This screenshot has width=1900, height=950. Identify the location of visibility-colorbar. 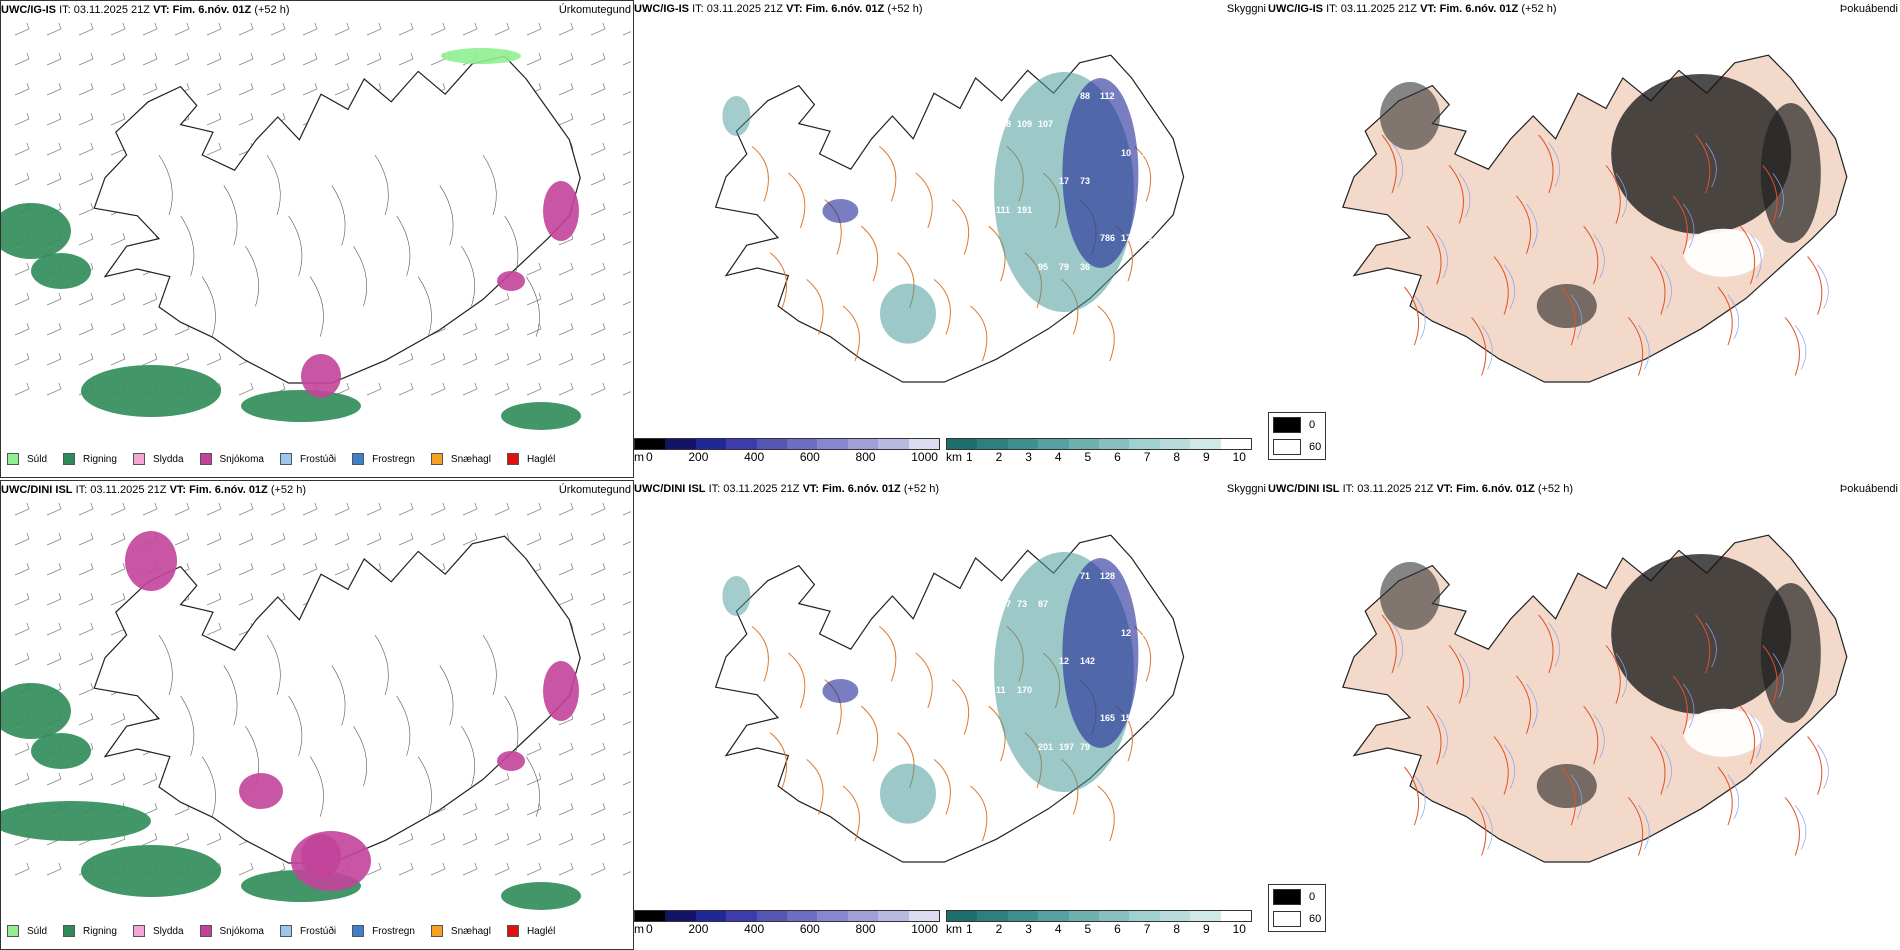
(1099, 444).